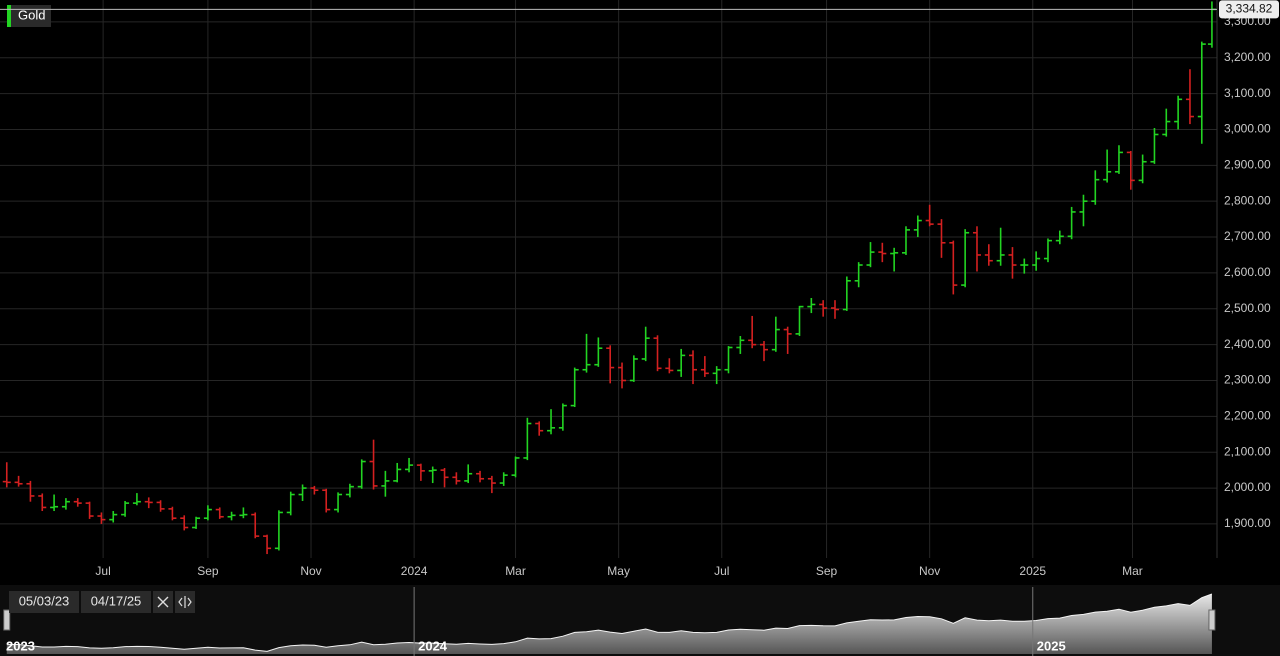  I want to click on x-tick-label: 2024, so click(414, 571).